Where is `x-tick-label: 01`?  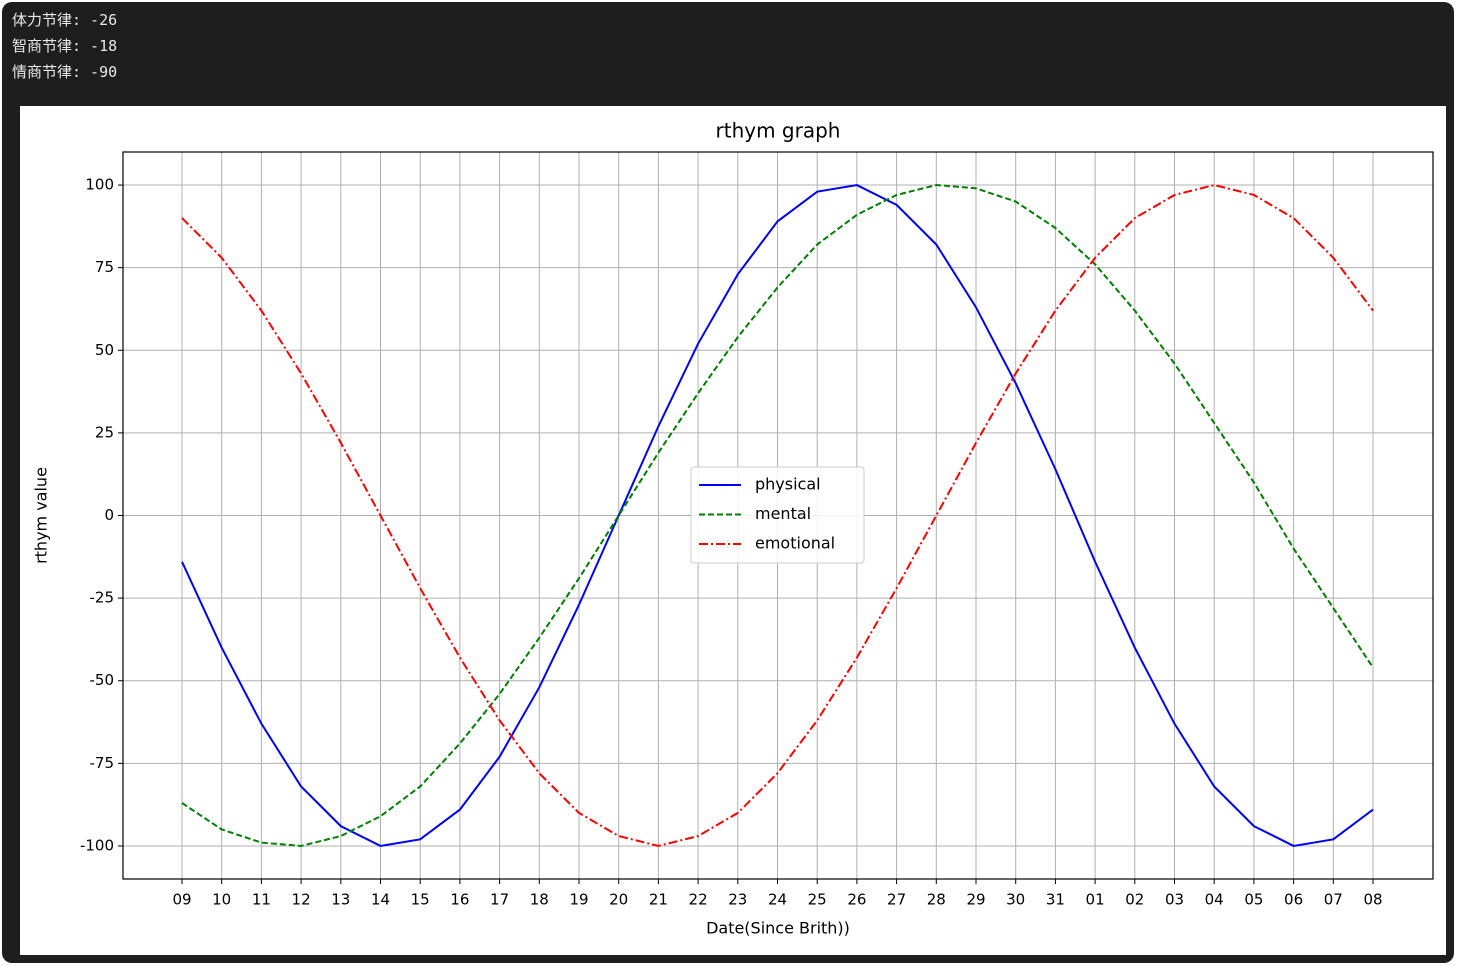
x-tick-label: 01 is located at coordinates (1095, 900).